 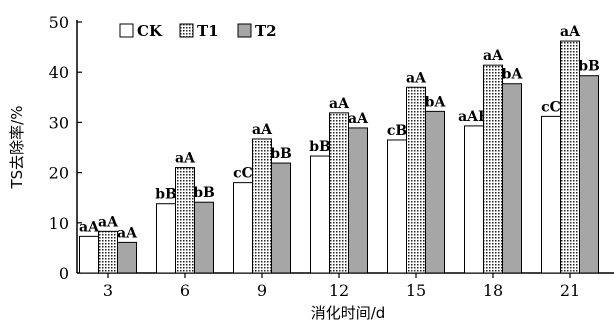 What do you see at coordinates (59, 173) in the screenshot?
I see `y-tick-label: 20` at bounding box center [59, 173].